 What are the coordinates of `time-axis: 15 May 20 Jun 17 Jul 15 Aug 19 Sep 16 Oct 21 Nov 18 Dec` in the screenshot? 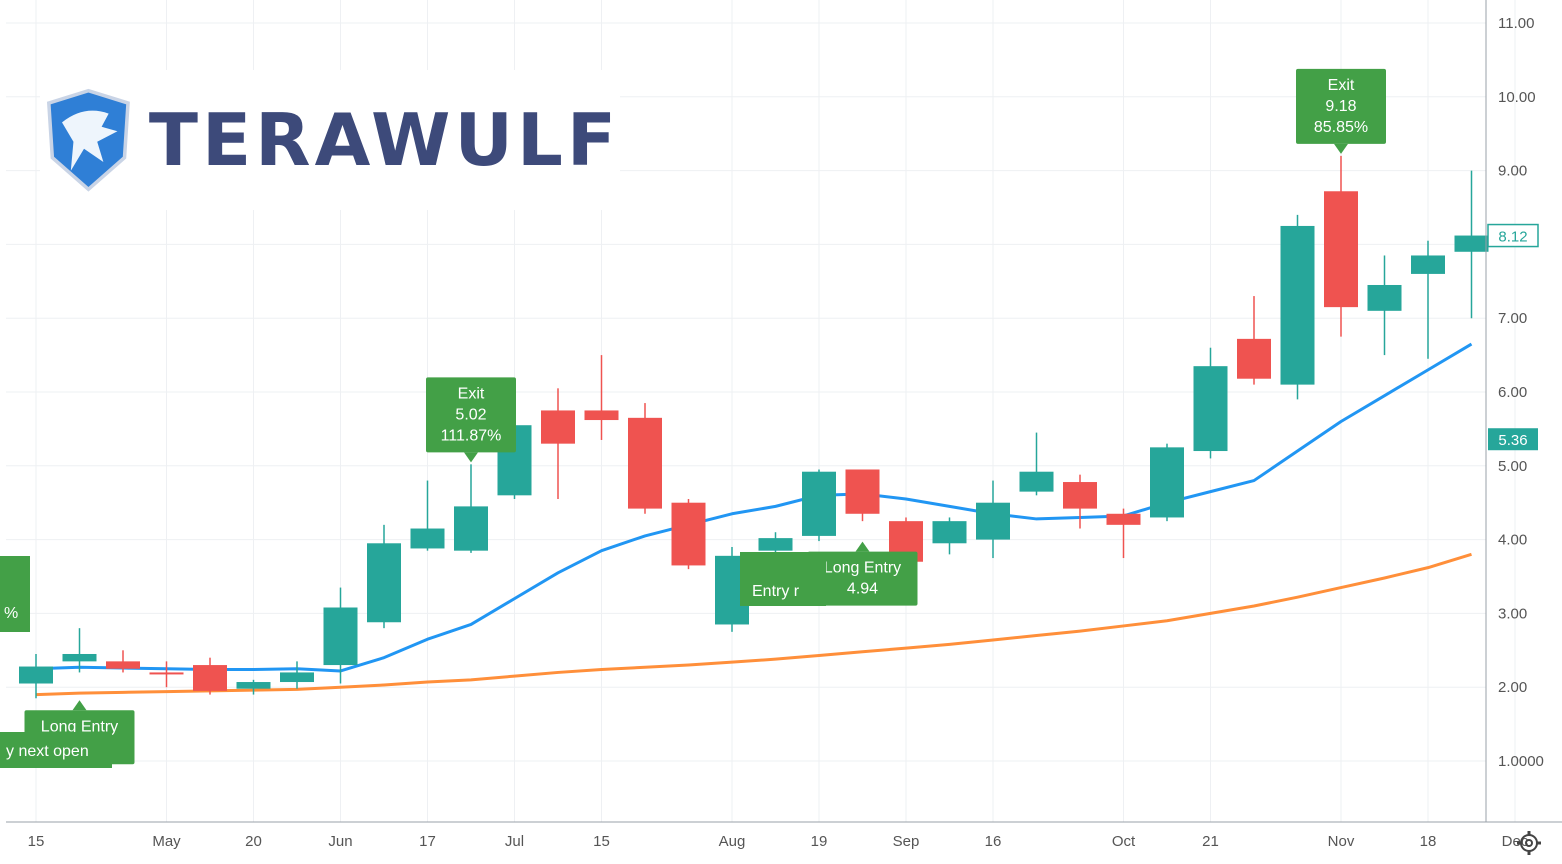 It's located at (784, 835).